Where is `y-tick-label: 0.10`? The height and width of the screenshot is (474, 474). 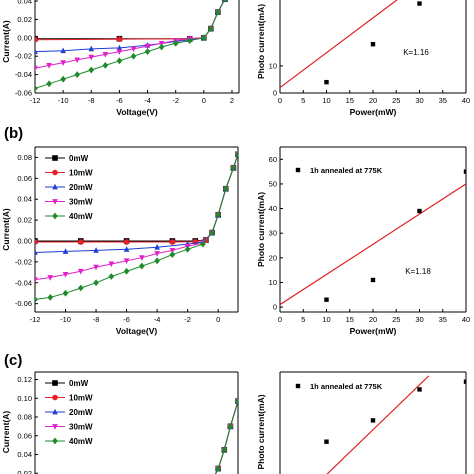
y-tick-label: 0.10 is located at coordinates (24, 398).